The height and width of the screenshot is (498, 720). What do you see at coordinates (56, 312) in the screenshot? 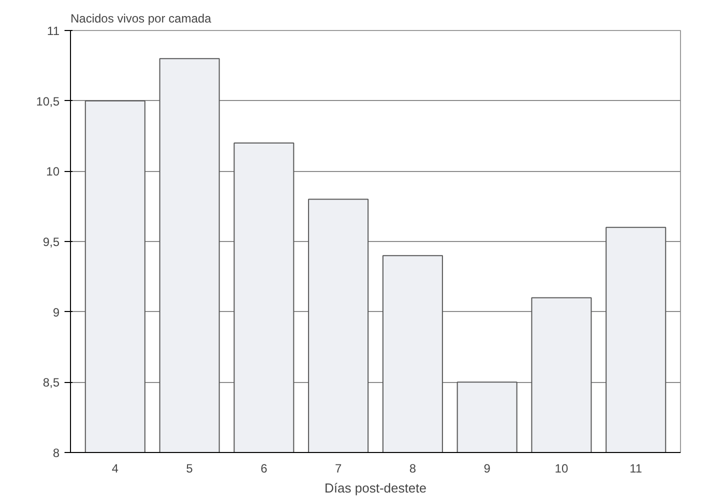
I see `y-tick-label: 9` at bounding box center [56, 312].